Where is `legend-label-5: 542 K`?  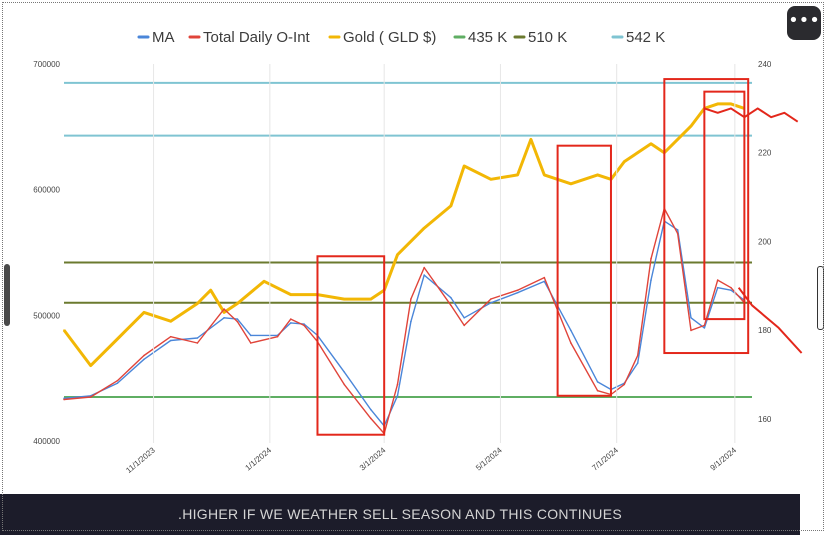
legend-label-5: 542 K is located at coordinates (645, 37).